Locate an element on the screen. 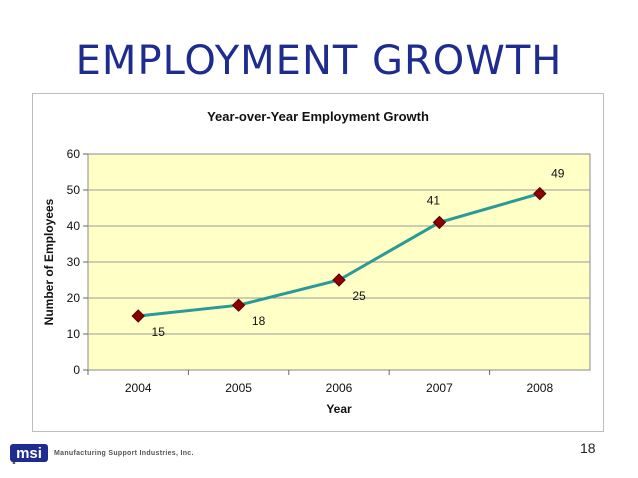  x-axis-title: Year is located at coordinates (339, 409).